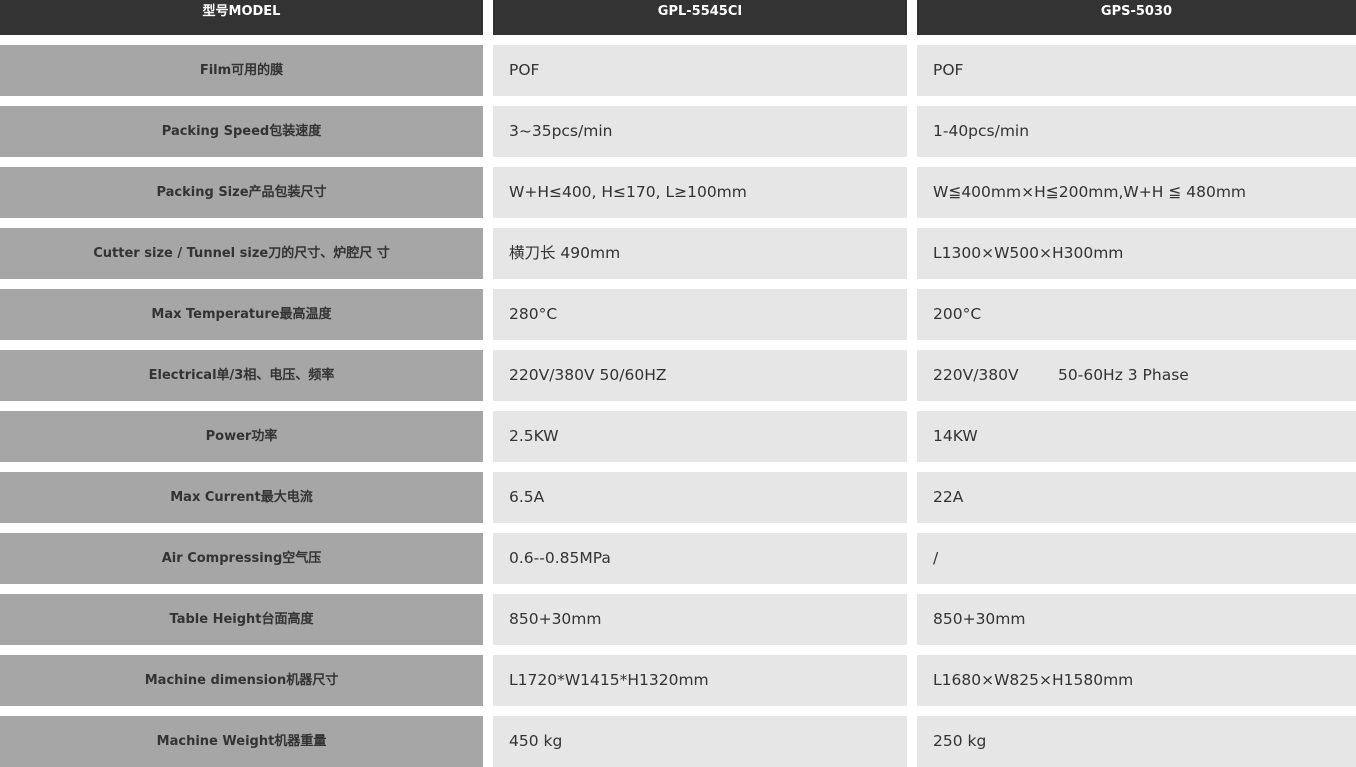 Image resolution: width=1356 pixels, height=767 pixels. What do you see at coordinates (700, 375) in the screenshot?
I see `spec-value-model-1: 220V/380V 50/60HZ` at bounding box center [700, 375].